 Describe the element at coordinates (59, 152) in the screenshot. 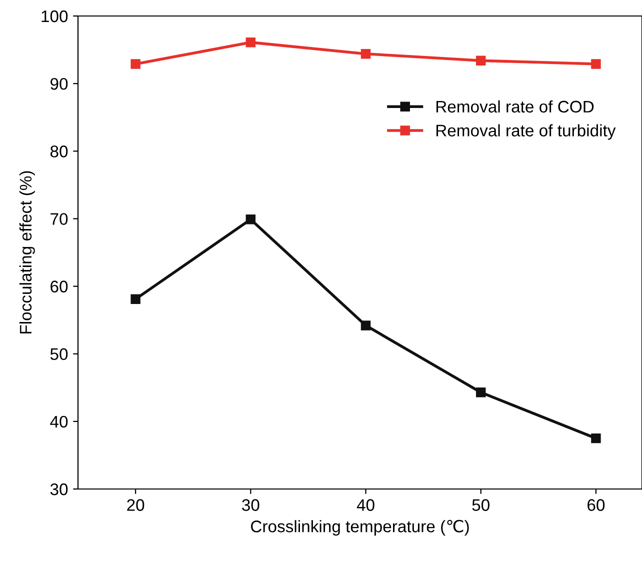

I see `y-tick-label: 80` at that location.